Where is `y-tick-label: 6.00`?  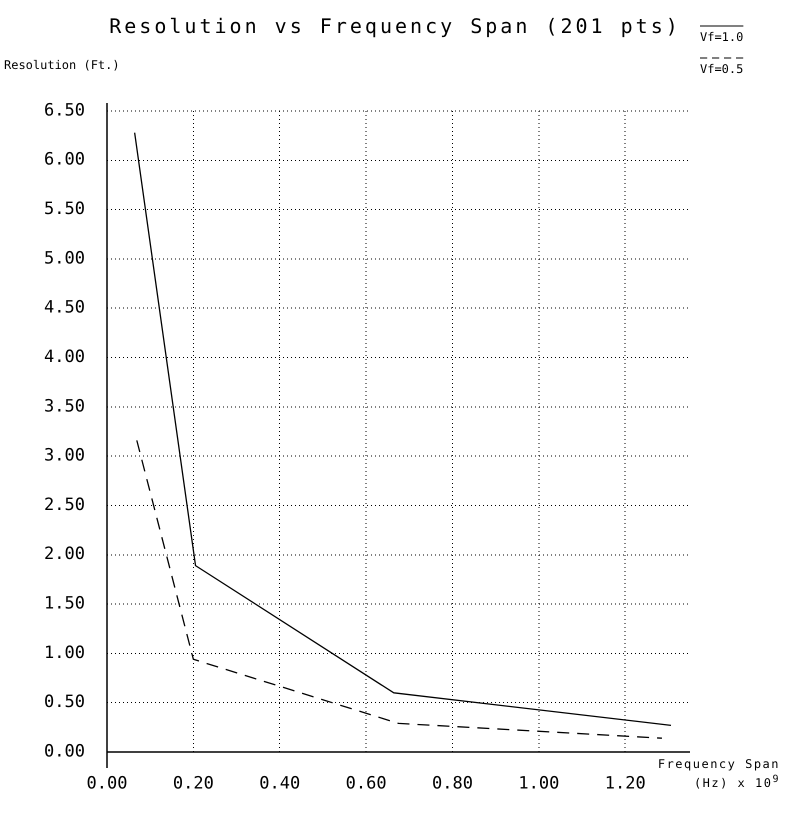 y-tick-label: 6.00 is located at coordinates (64, 160).